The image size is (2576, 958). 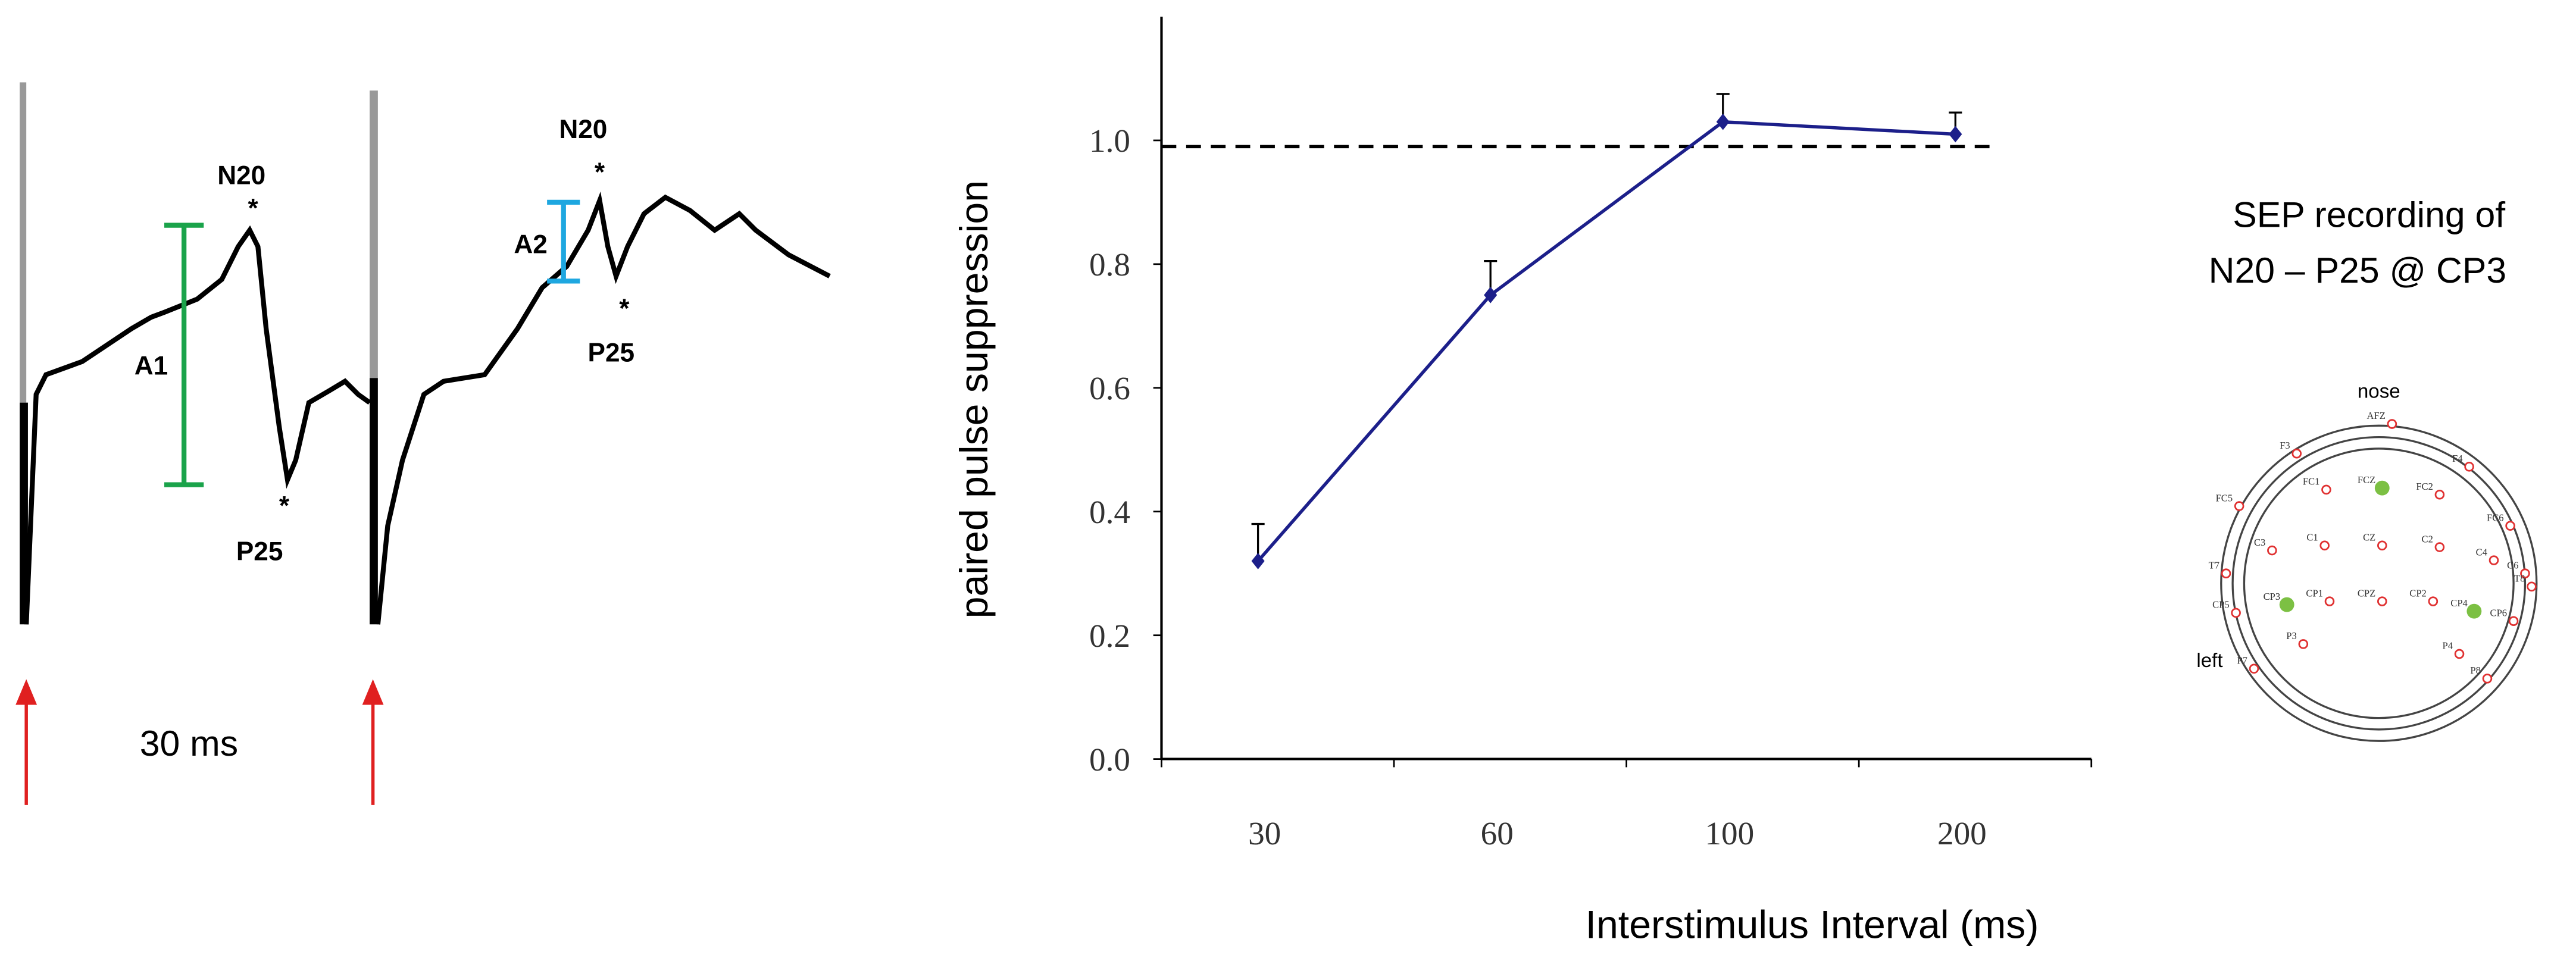 What do you see at coordinates (2379, 391) in the screenshot?
I see `map-nose-label: nose` at bounding box center [2379, 391].